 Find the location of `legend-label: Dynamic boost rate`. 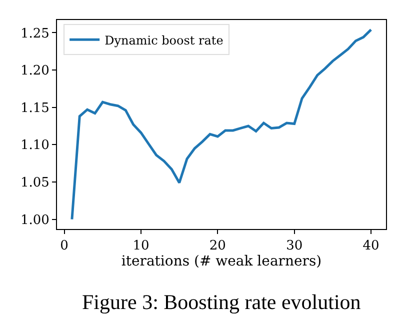

legend-label: Dynamic boost rate is located at coordinates (164, 40).